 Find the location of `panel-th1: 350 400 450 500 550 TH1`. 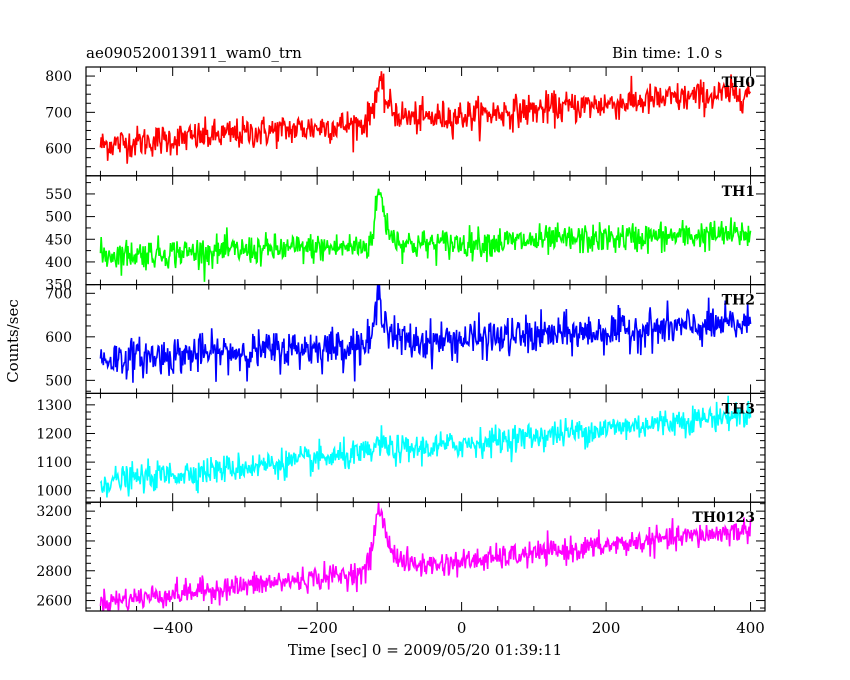

panel-th1: 350 400 450 500 550 TH1 is located at coordinates (405, 234).